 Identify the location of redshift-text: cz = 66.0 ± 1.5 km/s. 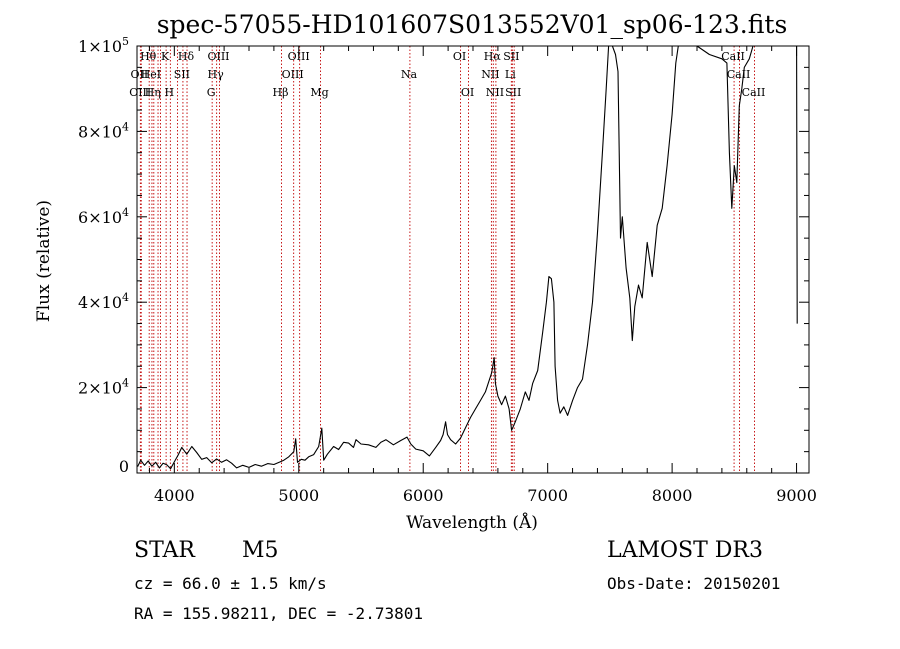
(230, 583).